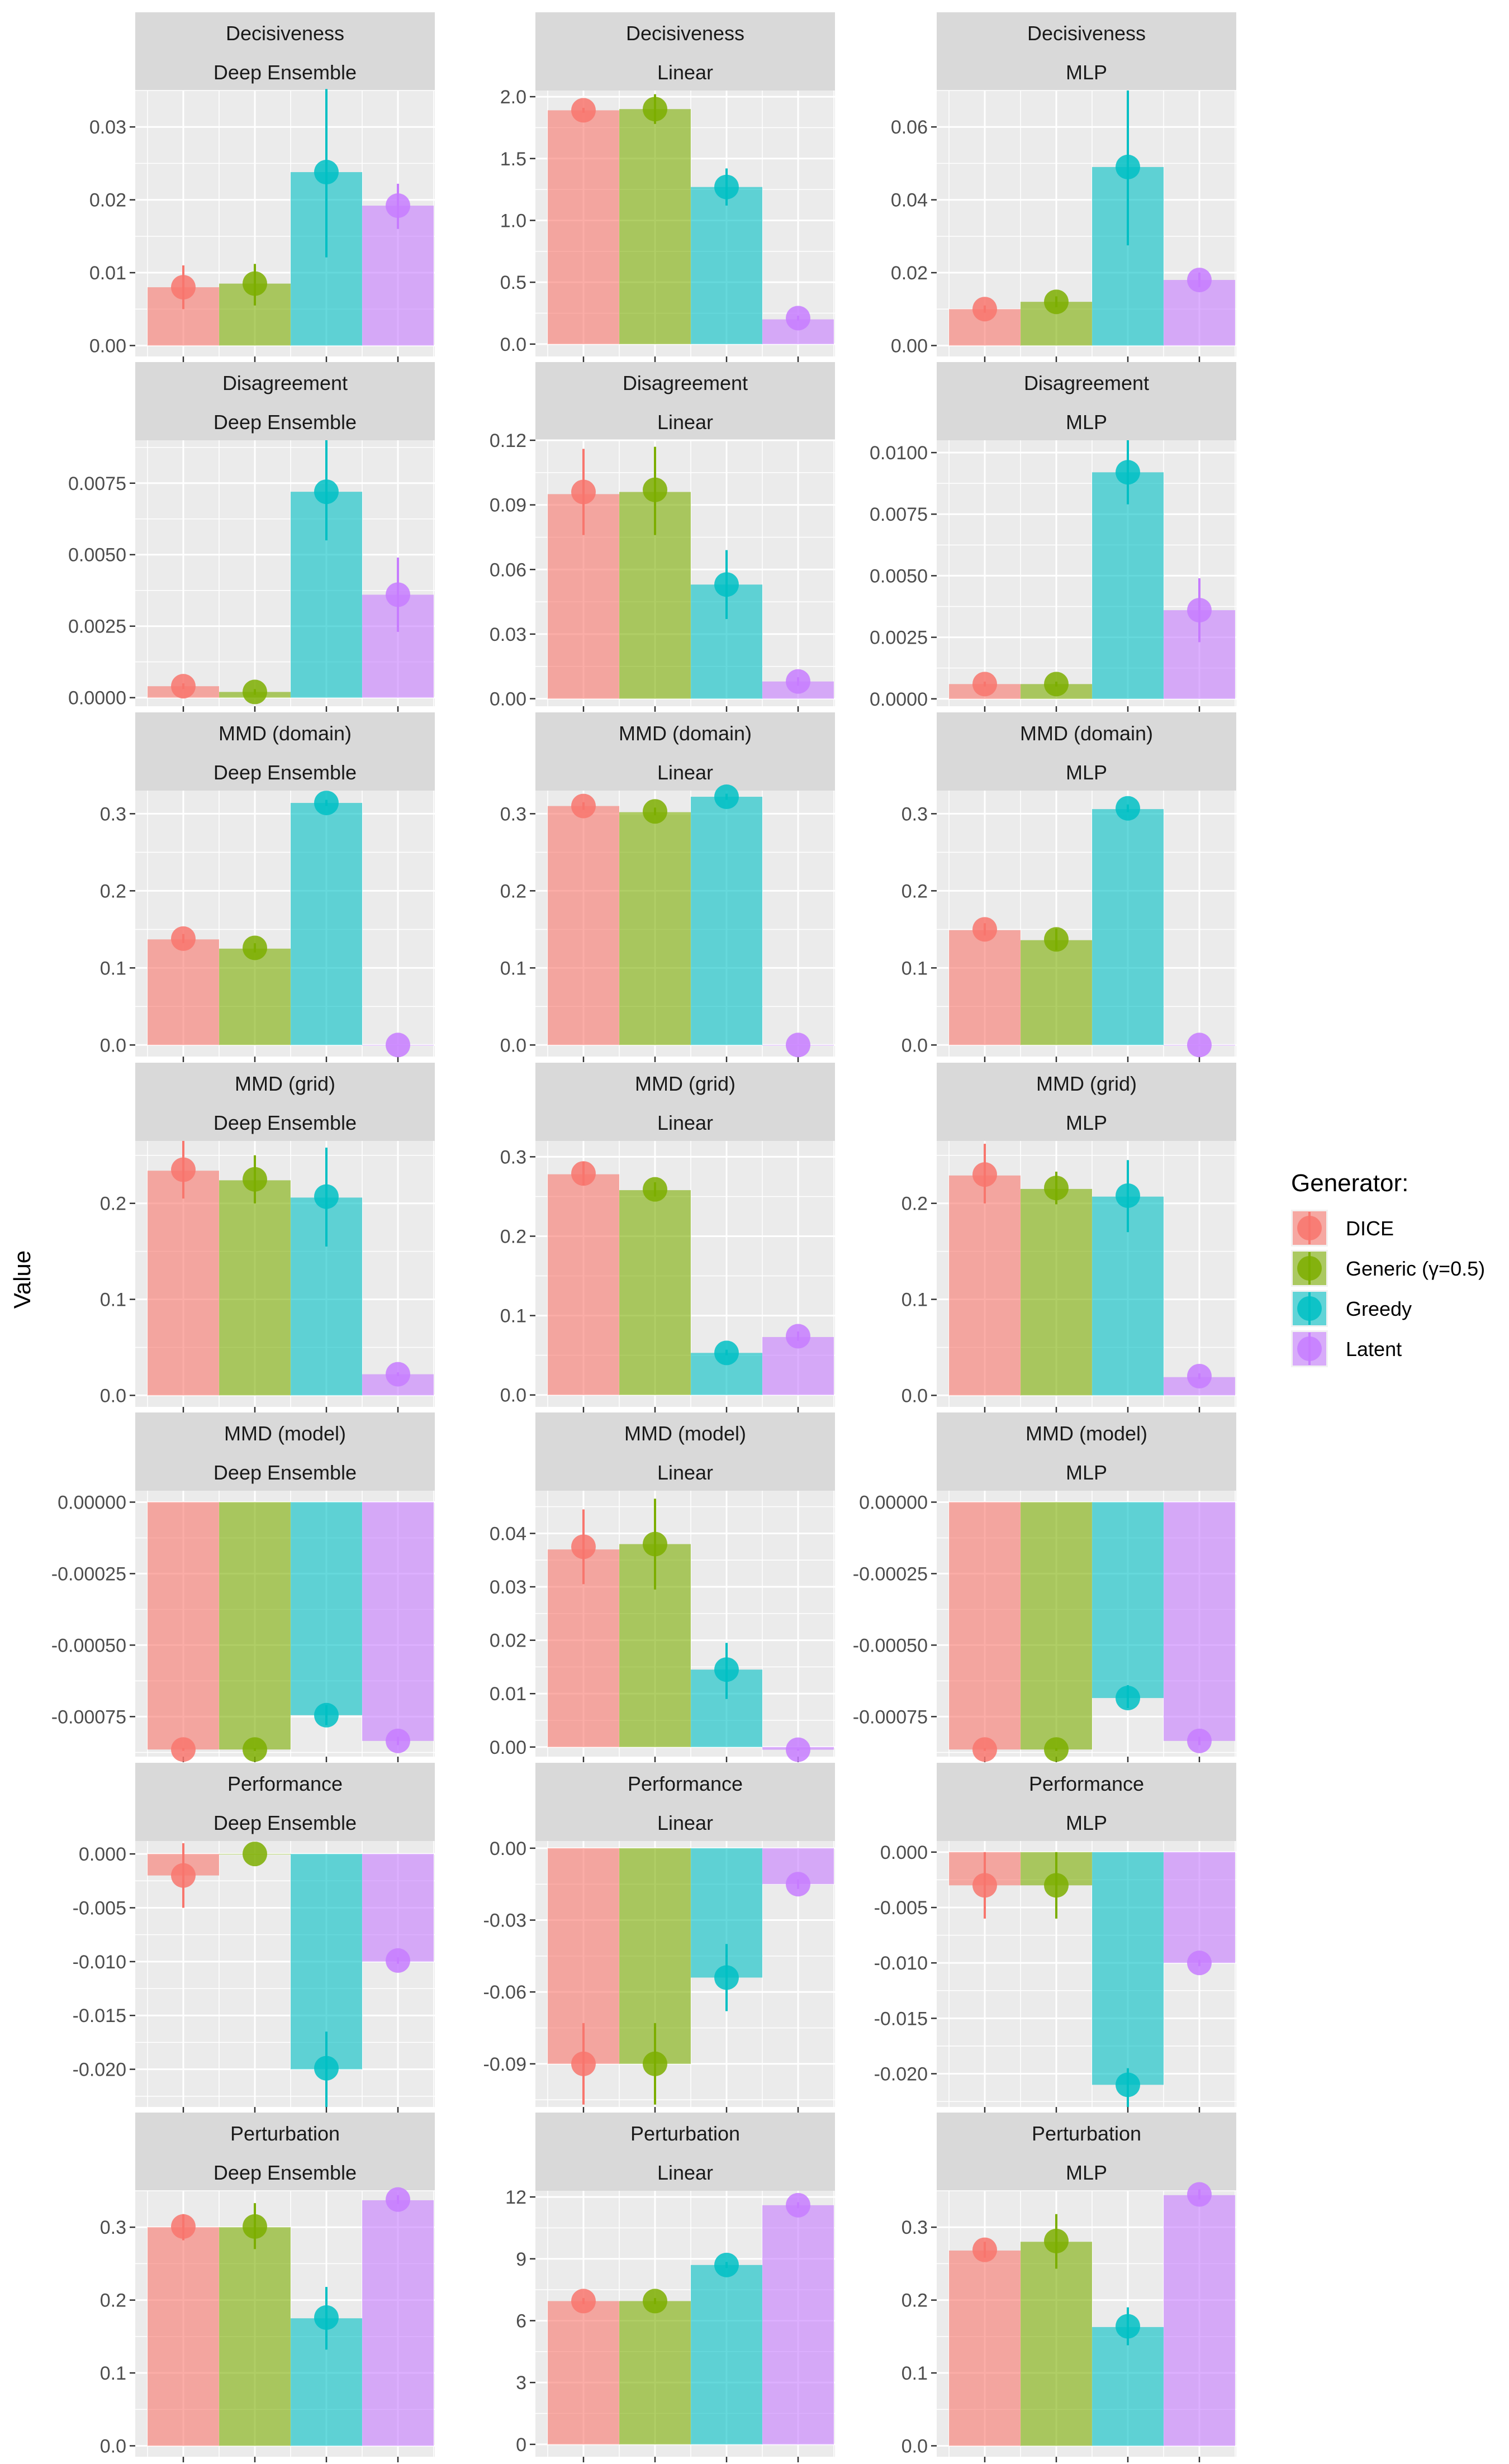 This screenshot has width=1509, height=2464. What do you see at coordinates (899, 576) in the screenshot?
I see `y-tick-label: 0.0050` at bounding box center [899, 576].